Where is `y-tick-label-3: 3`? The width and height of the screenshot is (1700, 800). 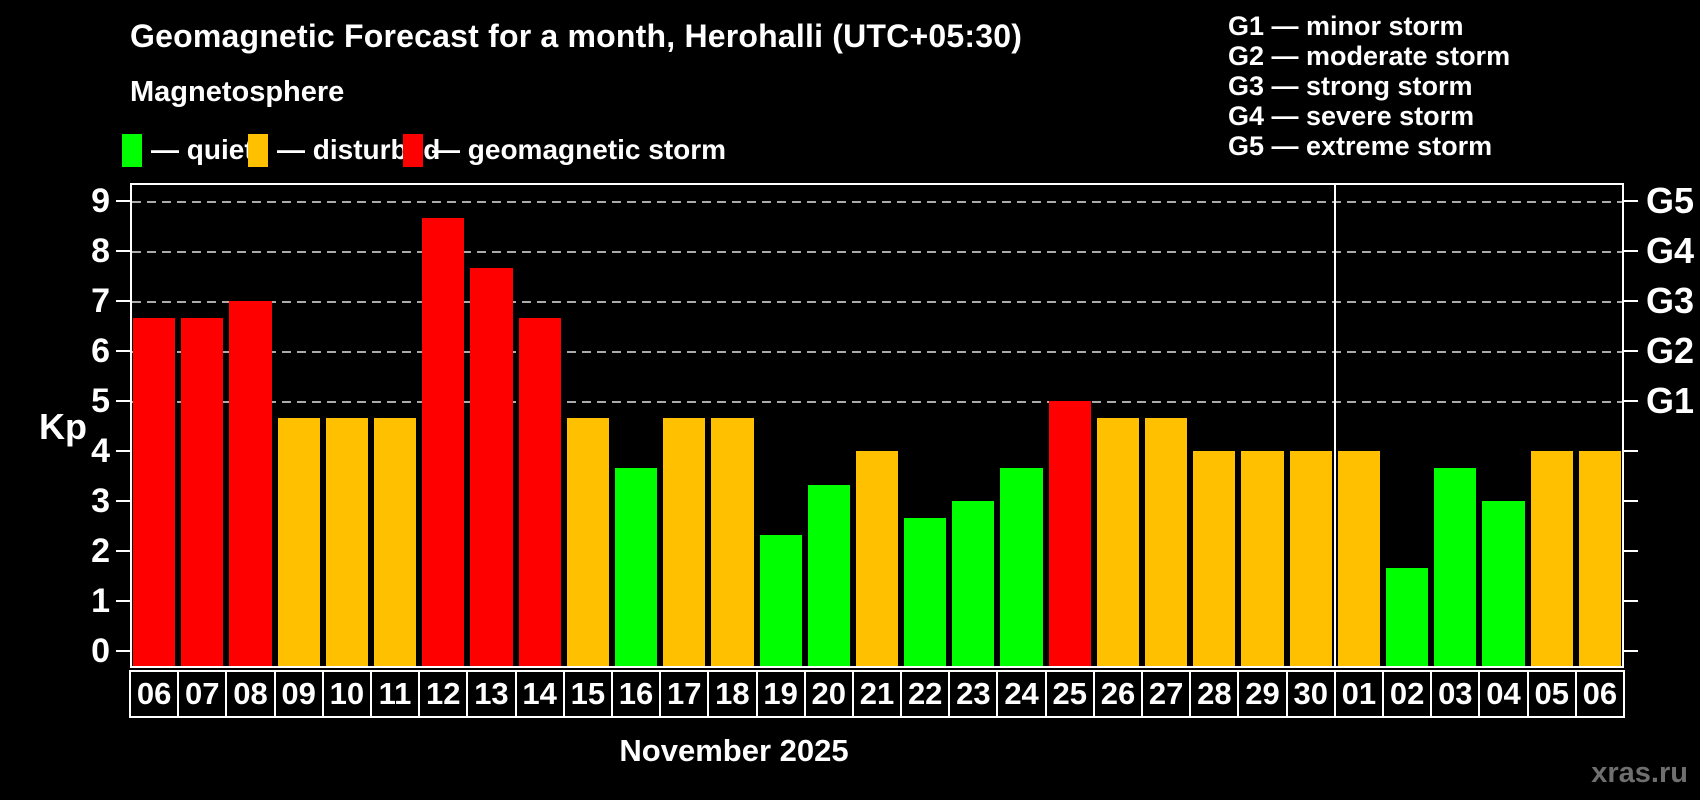
y-tick-label-3: 3 is located at coordinates (100, 501).